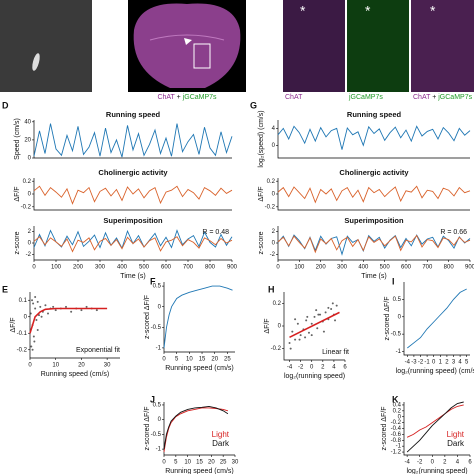  Describe the element at coordinates (396, 453) in the screenshot. I see `y-tick-label: -1.2` at that location.